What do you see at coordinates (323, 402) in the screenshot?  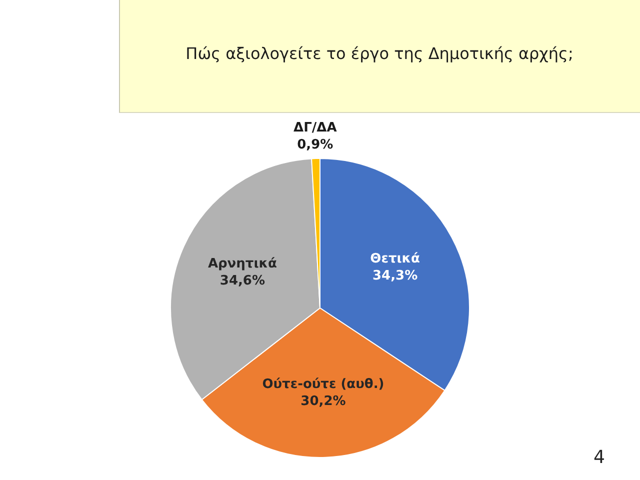 I see `data-label: 30,2%` at bounding box center [323, 402].